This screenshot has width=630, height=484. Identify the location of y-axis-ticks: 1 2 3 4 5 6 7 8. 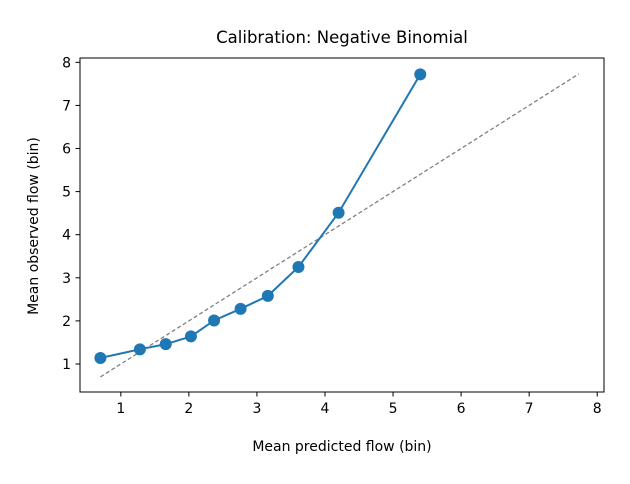
(71, 214).